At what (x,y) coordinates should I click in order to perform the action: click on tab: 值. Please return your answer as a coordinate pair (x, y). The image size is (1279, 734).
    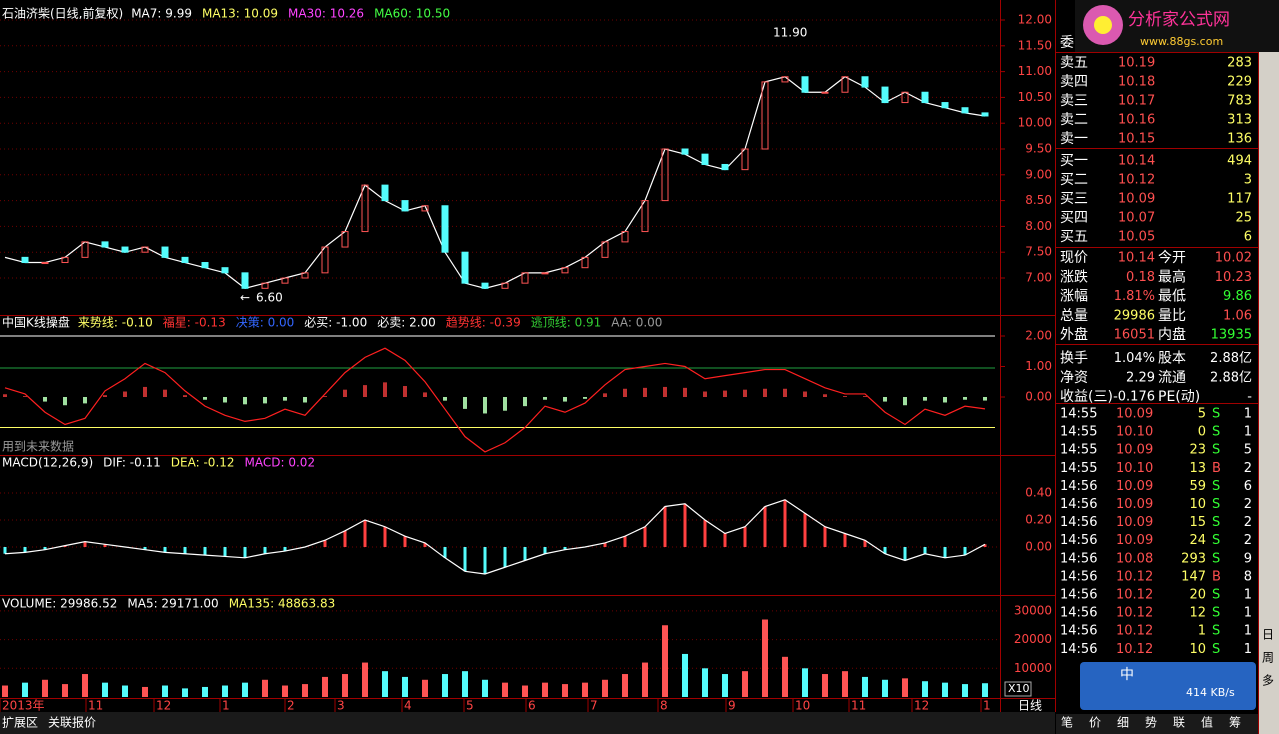
    Looking at the image, I should click on (1207, 722).